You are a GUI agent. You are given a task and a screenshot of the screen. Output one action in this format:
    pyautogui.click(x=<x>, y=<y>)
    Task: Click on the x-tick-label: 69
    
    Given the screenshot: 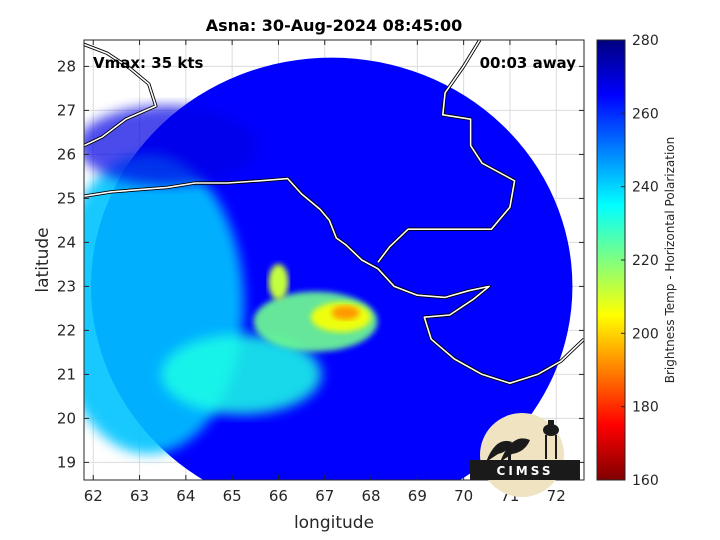 What is the action you would take?
    pyautogui.click(x=417, y=496)
    